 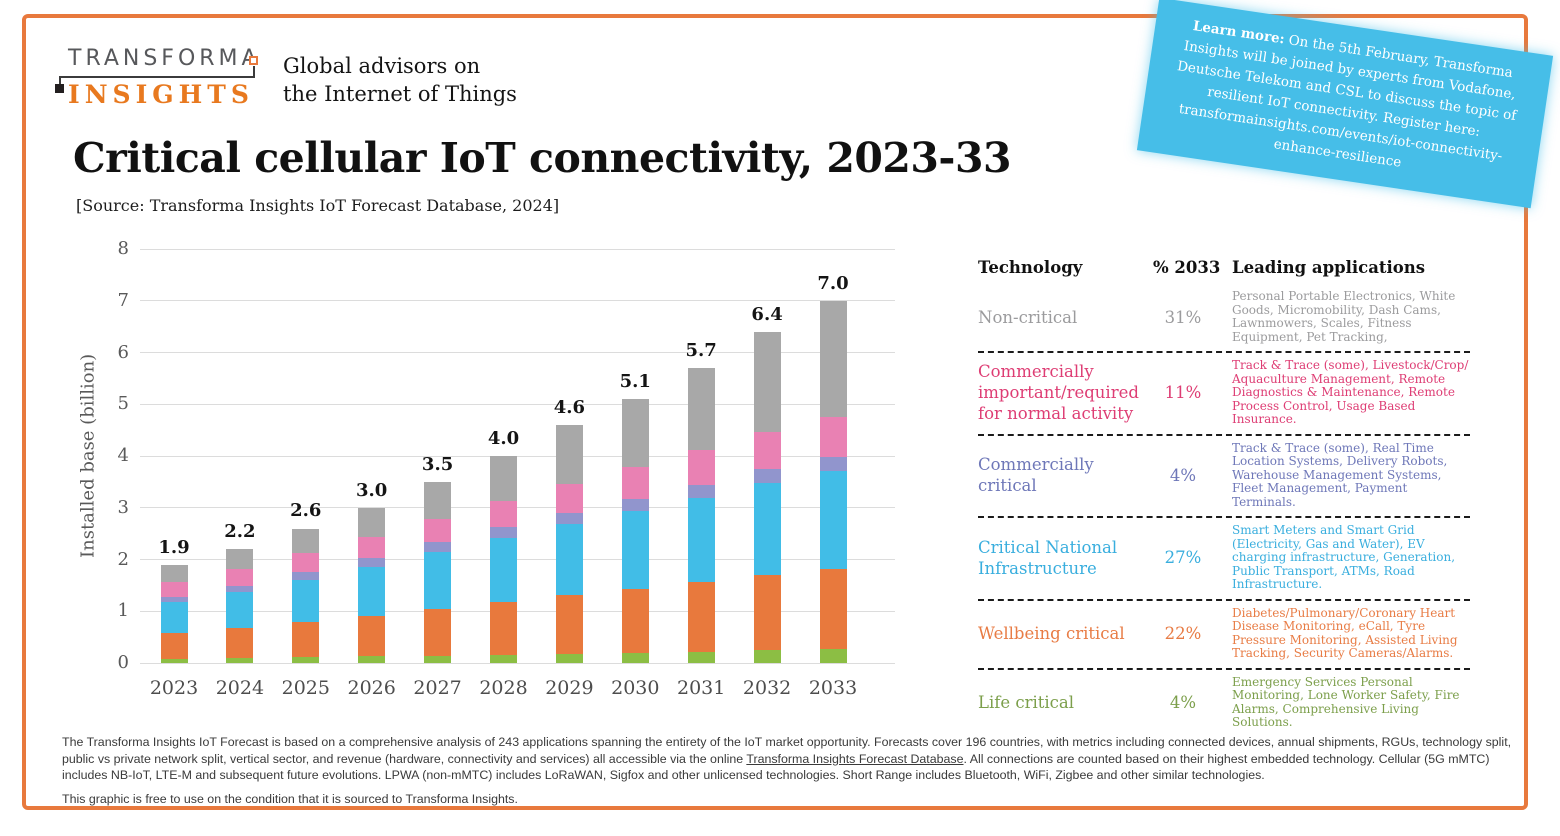 I want to click on tagline-line-1: Global advisors on, so click(x=382, y=66).